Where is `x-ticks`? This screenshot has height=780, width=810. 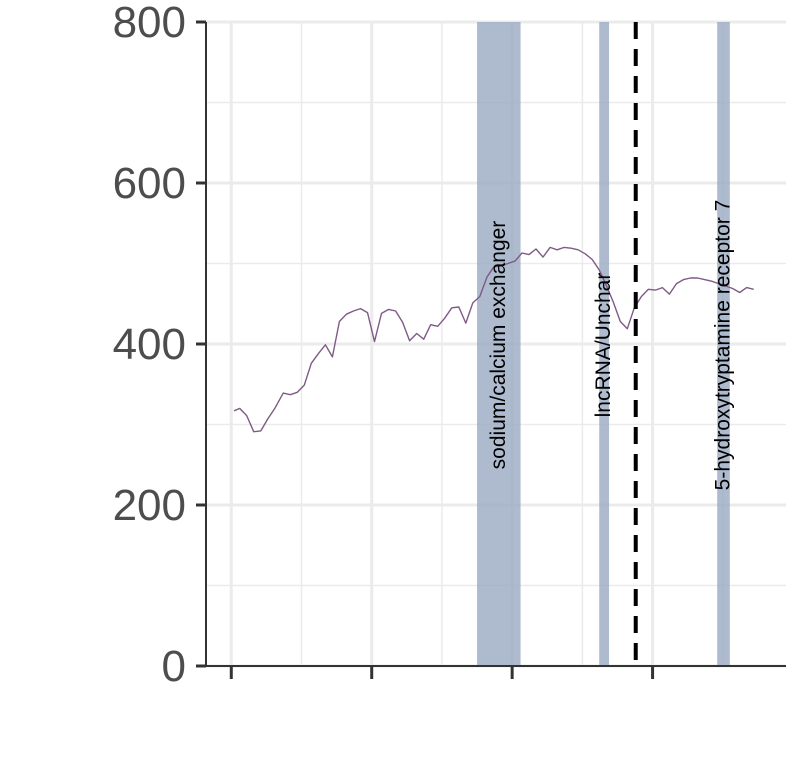
x-ticks is located at coordinates (442, 672).